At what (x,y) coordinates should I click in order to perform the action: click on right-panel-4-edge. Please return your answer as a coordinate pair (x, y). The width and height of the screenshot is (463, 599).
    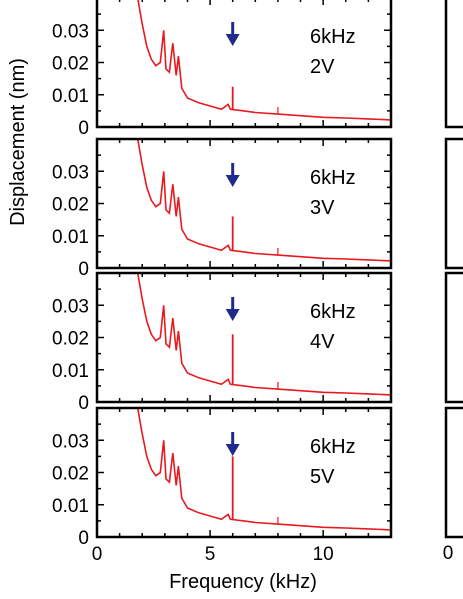
    Looking at the image, I should click on (453, 472).